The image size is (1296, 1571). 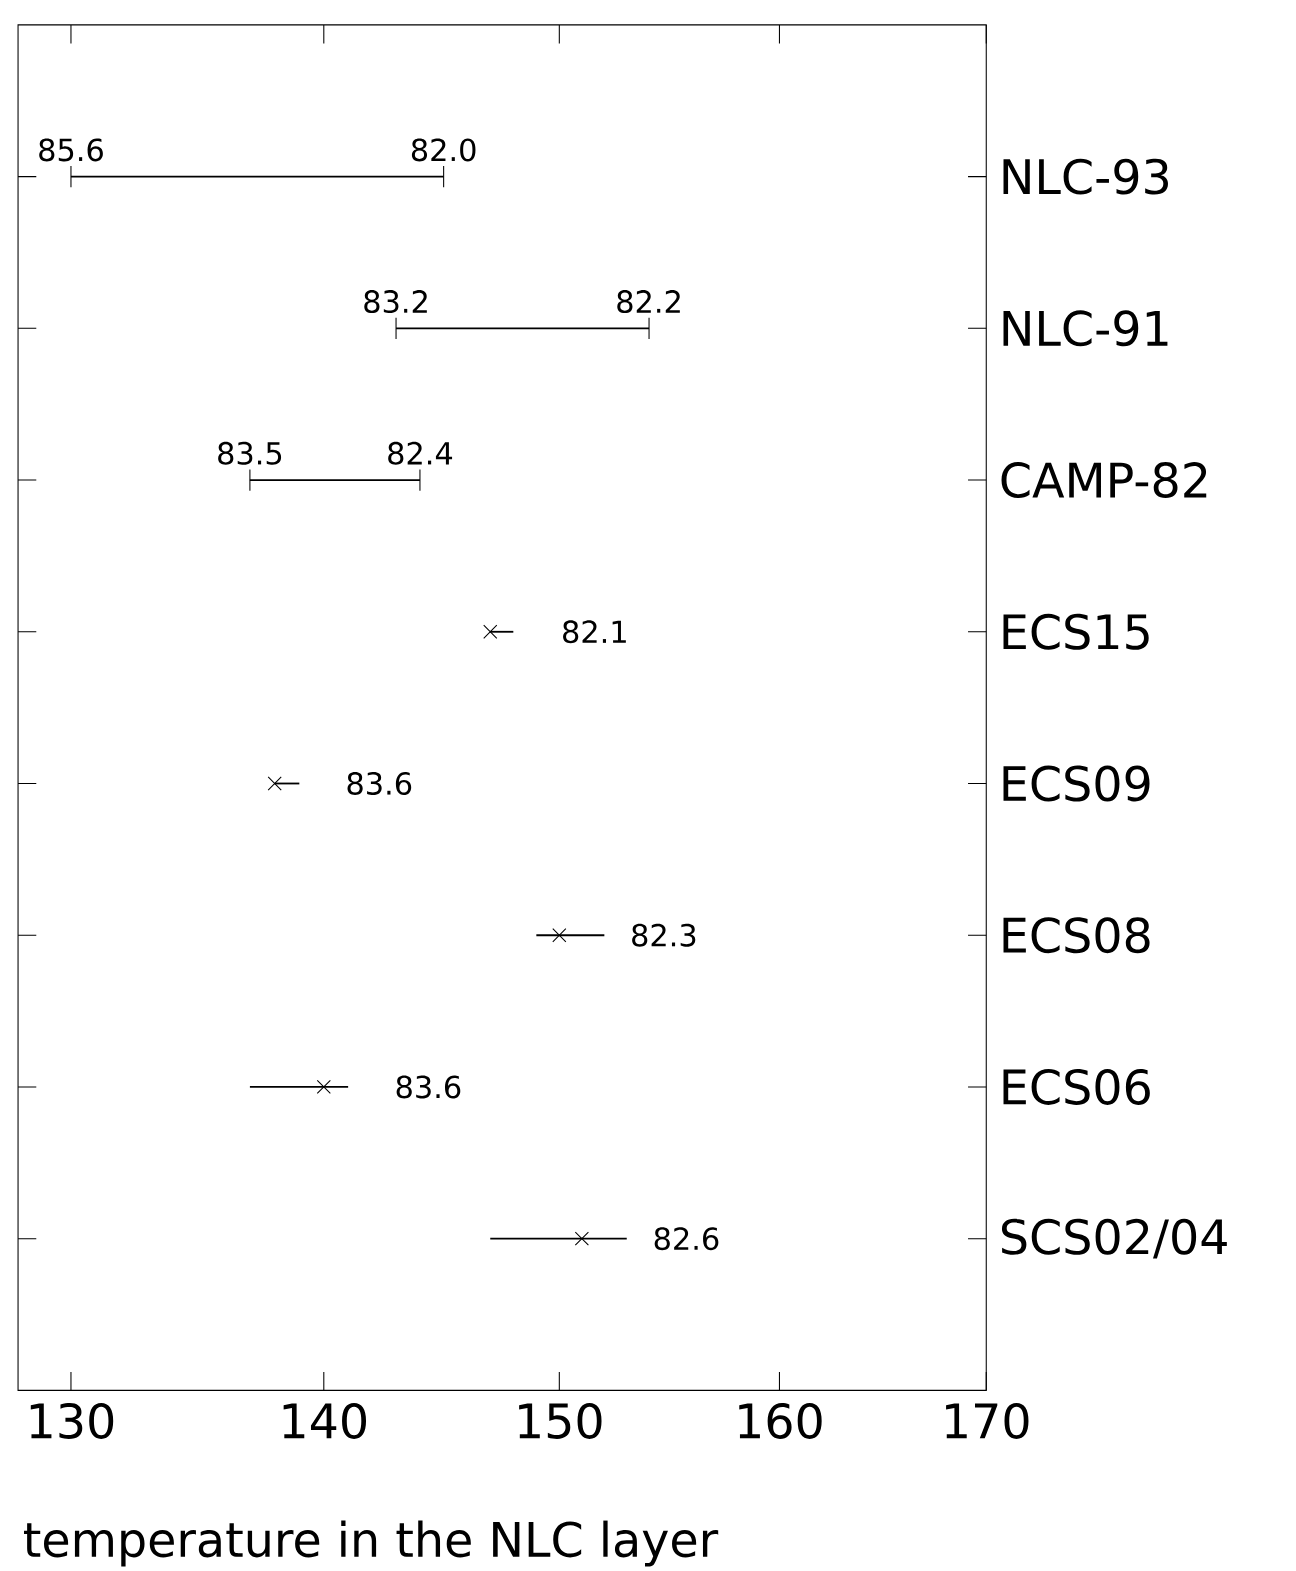 What do you see at coordinates (1114, 1238) in the screenshot?
I see `y-tick-label: SCS02/04` at bounding box center [1114, 1238].